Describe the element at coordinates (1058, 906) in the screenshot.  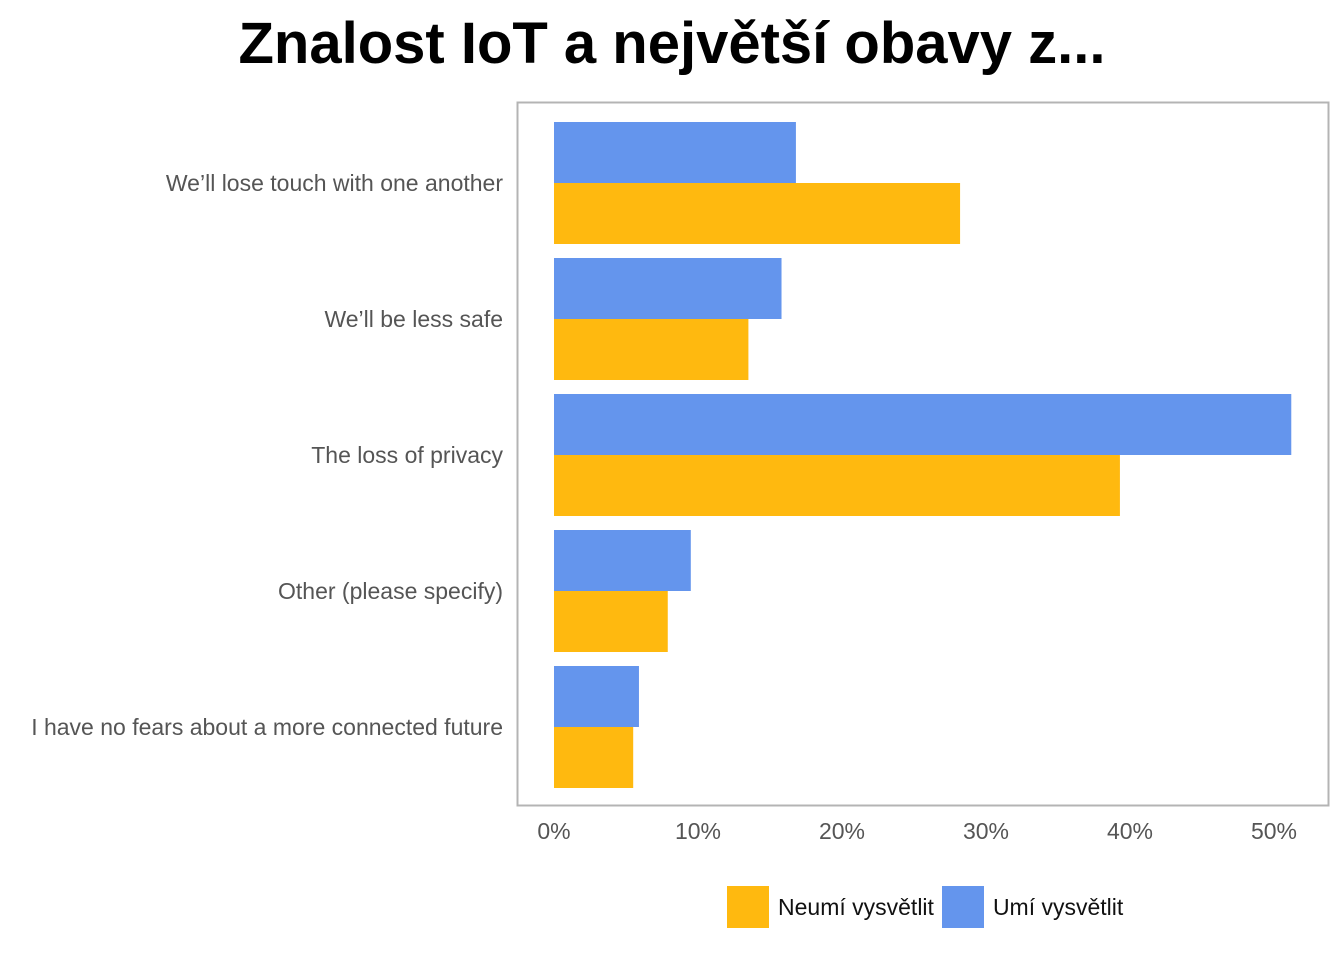
I see `legend-label: Umí vysvětlit` at that location.